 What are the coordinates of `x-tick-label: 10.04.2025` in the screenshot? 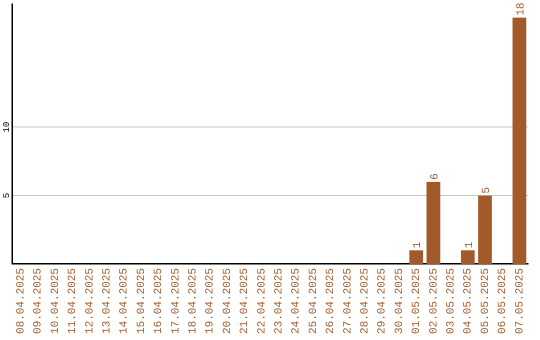 It's located at (56, 301).